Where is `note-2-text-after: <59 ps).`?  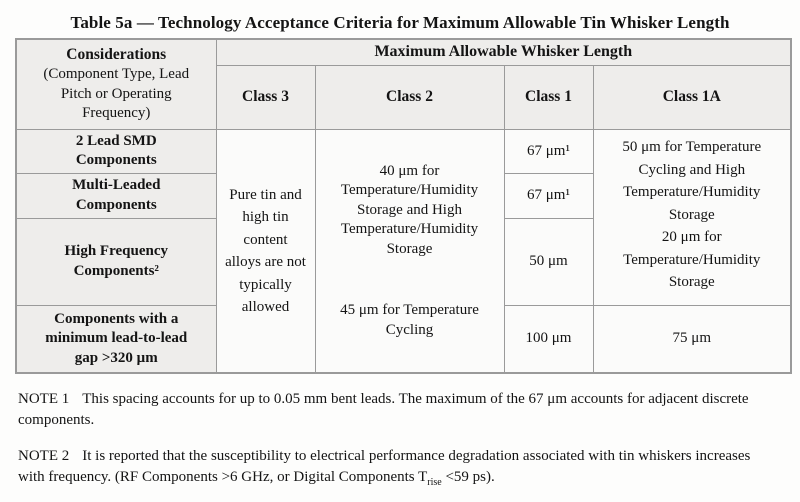 note-2-text-after: <59 ps). is located at coordinates (468, 477).